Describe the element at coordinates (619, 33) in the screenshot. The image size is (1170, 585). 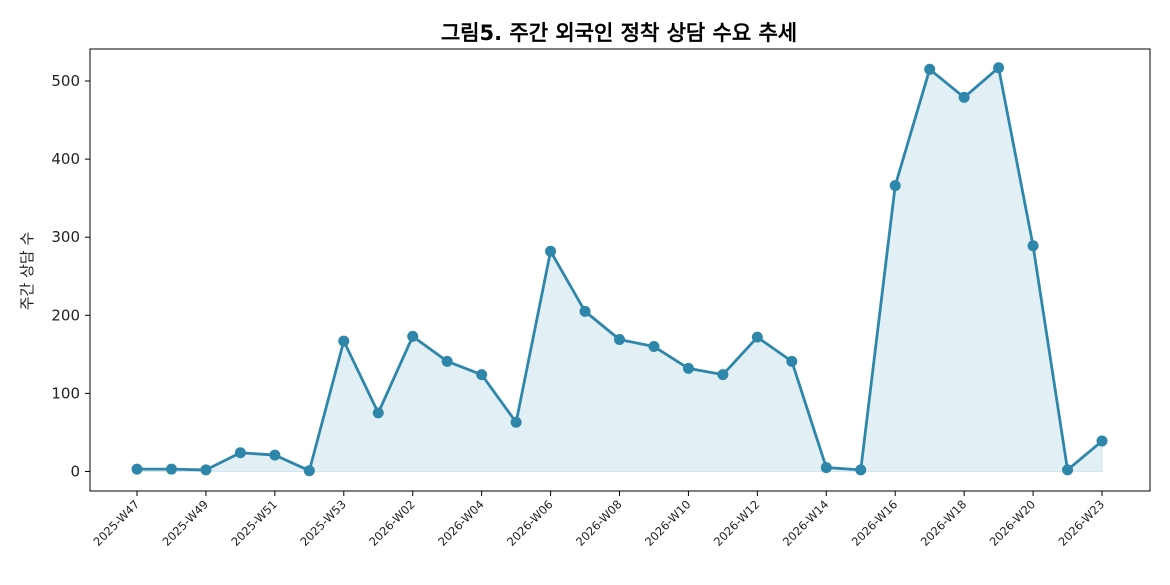
I see `chart-title: 그림5. 주간 외국인 정착 상담 수요 추세` at that location.